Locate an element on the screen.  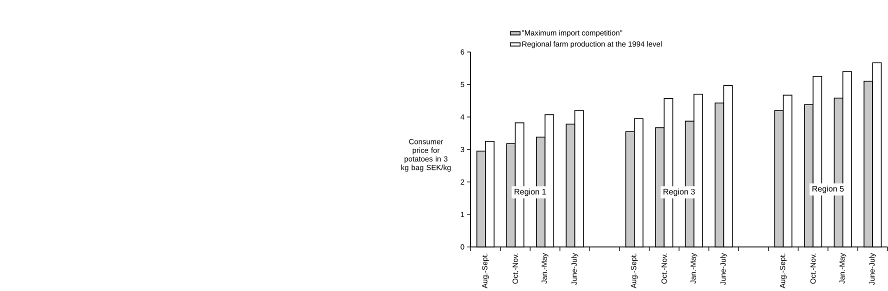
annotation: Region 1 is located at coordinates (530, 192).